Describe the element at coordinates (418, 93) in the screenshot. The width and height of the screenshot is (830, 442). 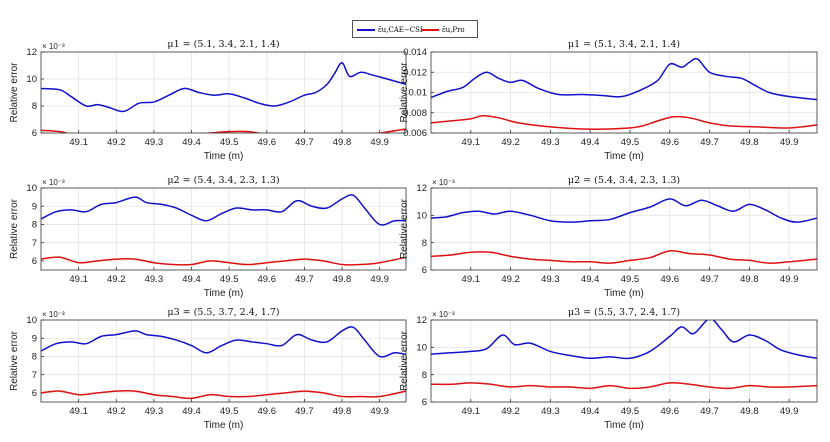
I see `y-tick-label: 0.01` at that location.